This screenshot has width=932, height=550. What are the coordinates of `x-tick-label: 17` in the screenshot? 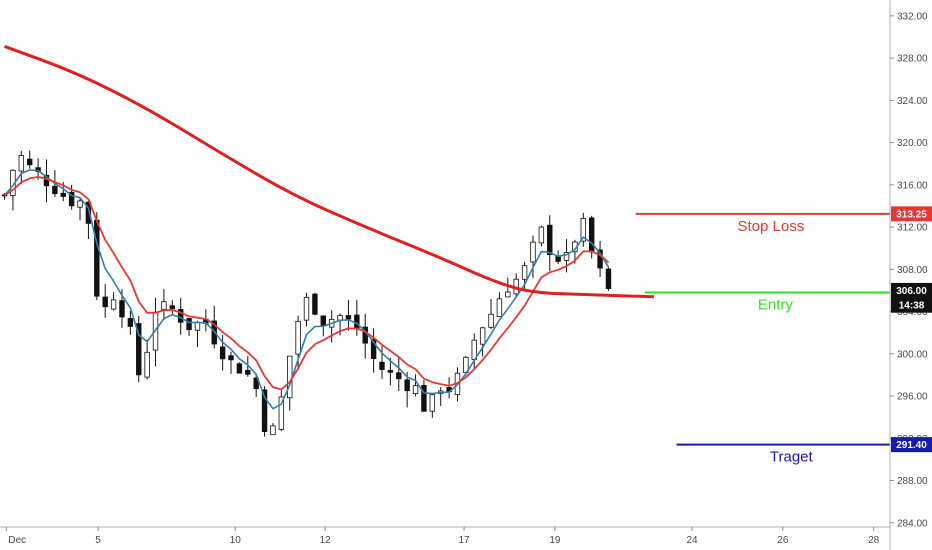 It's located at (465, 540).